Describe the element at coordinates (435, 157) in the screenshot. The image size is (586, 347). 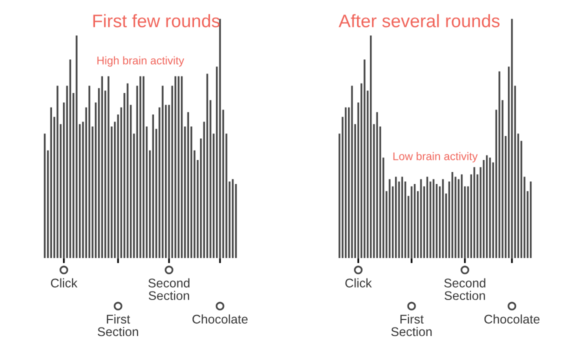
I see `annotation: Low brain activity` at that location.